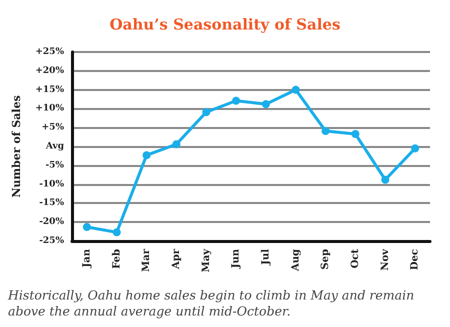  I want to click on y-tick-label: +15%, so click(49, 89).